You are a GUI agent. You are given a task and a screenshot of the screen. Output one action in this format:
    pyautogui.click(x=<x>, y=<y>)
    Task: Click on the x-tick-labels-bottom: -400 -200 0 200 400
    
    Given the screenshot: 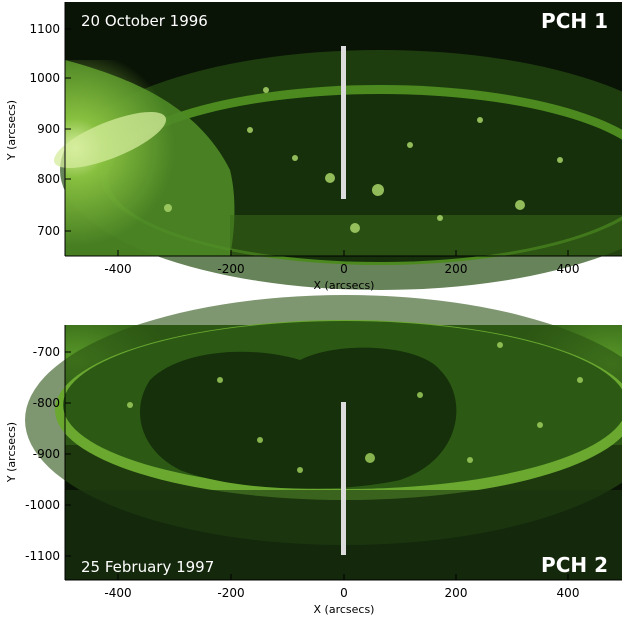 What is the action you would take?
    pyautogui.click(x=341, y=593)
    